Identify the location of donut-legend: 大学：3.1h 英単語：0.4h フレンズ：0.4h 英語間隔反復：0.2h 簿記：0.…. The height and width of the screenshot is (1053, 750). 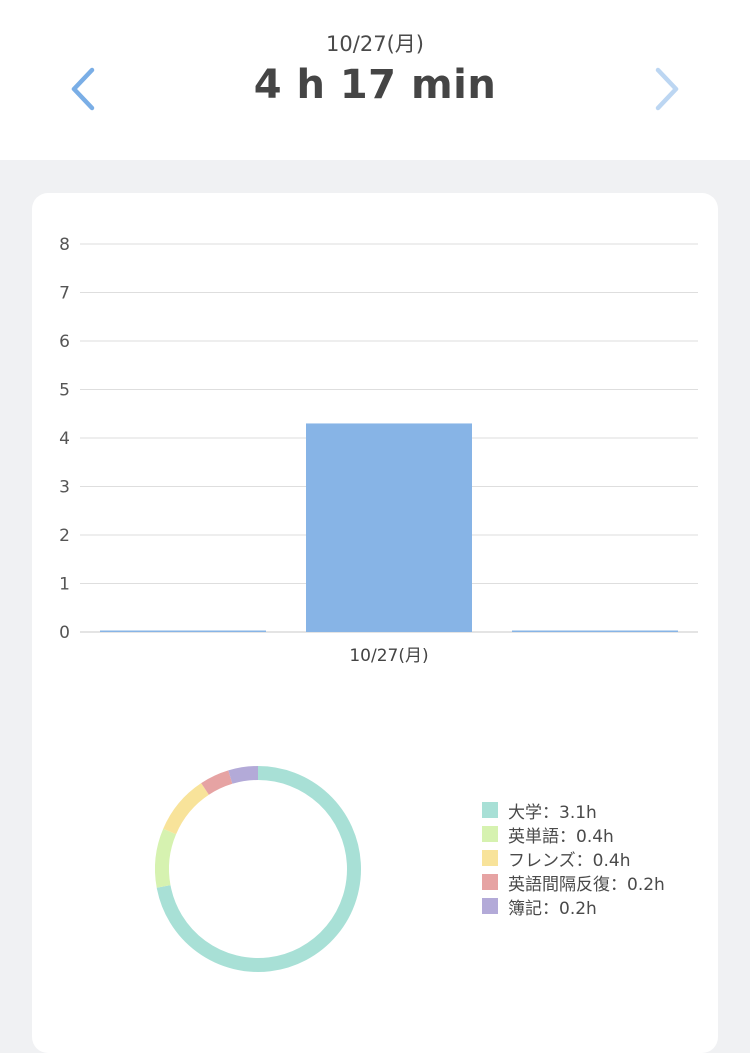
(597, 858).